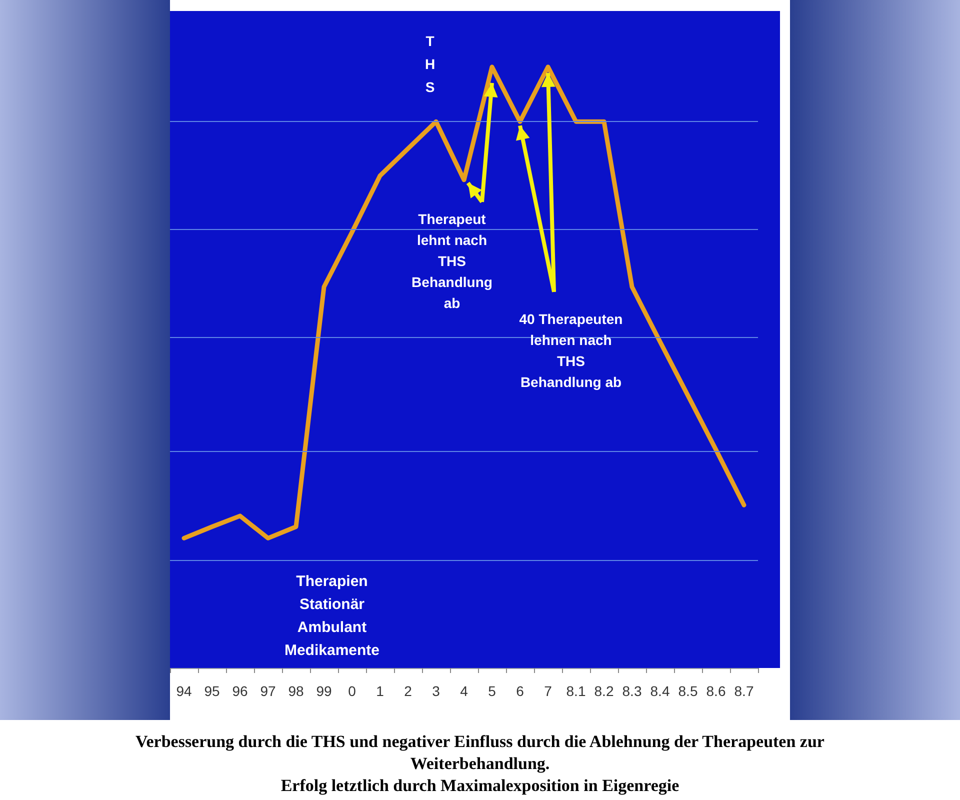 This screenshot has width=960, height=800. Describe the element at coordinates (430, 64) in the screenshot. I see `annotation: THS` at that location.